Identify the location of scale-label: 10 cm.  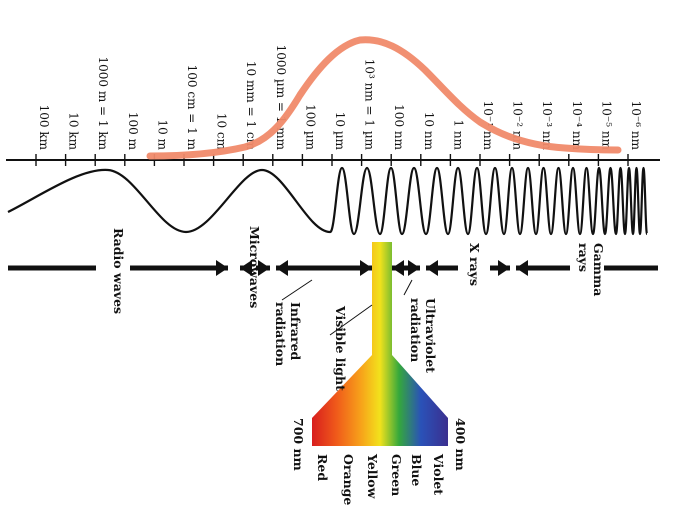
(222, 132).